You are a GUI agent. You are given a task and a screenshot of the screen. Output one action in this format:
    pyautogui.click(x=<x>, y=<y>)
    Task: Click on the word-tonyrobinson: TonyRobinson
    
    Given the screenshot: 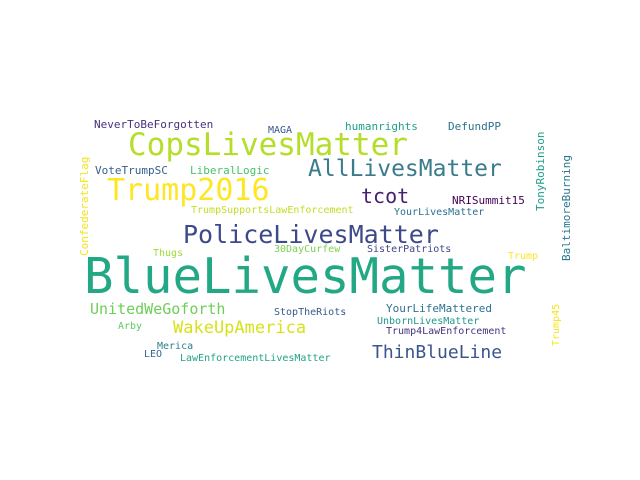 What is the action you would take?
    pyautogui.click(x=540, y=171)
    